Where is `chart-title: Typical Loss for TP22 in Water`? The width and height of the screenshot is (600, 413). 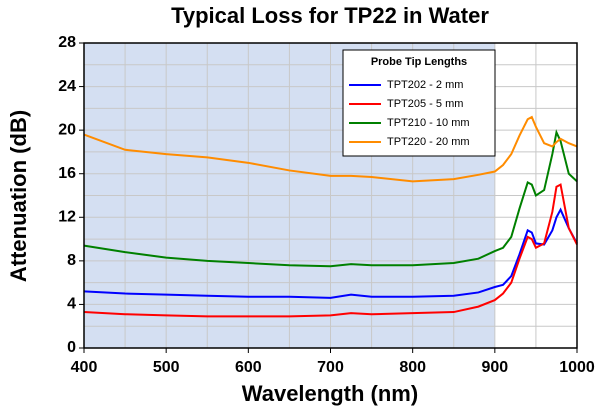 chart-title: Typical Loss for TP22 in Water is located at coordinates (330, 15).